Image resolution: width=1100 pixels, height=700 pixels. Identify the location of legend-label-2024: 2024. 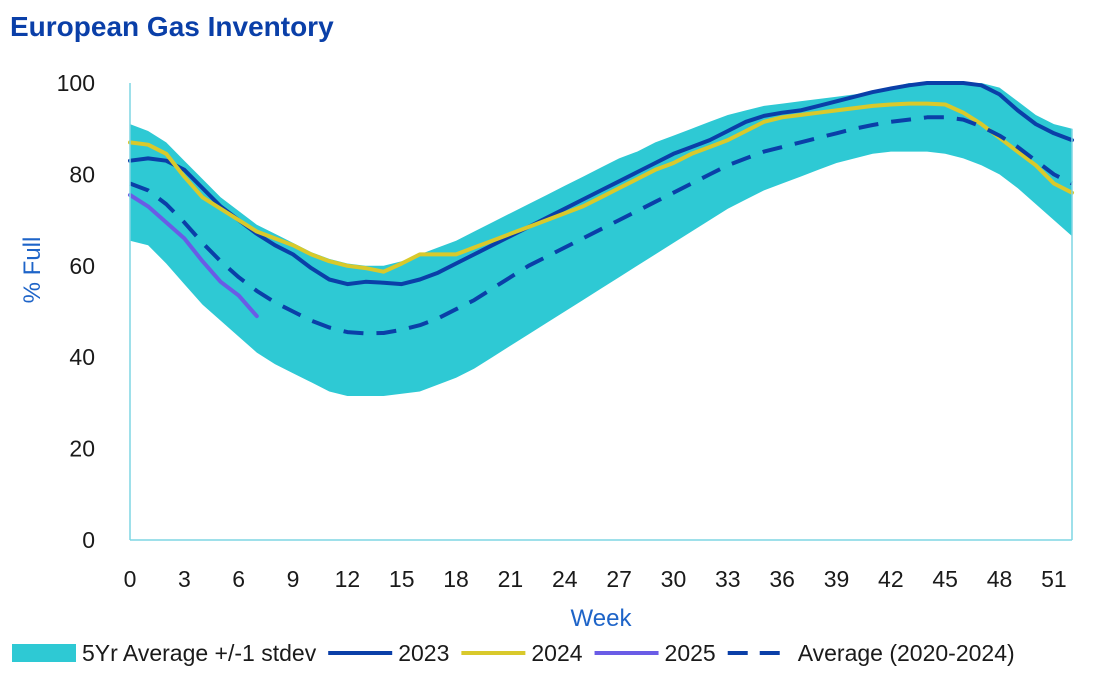
(556, 653).